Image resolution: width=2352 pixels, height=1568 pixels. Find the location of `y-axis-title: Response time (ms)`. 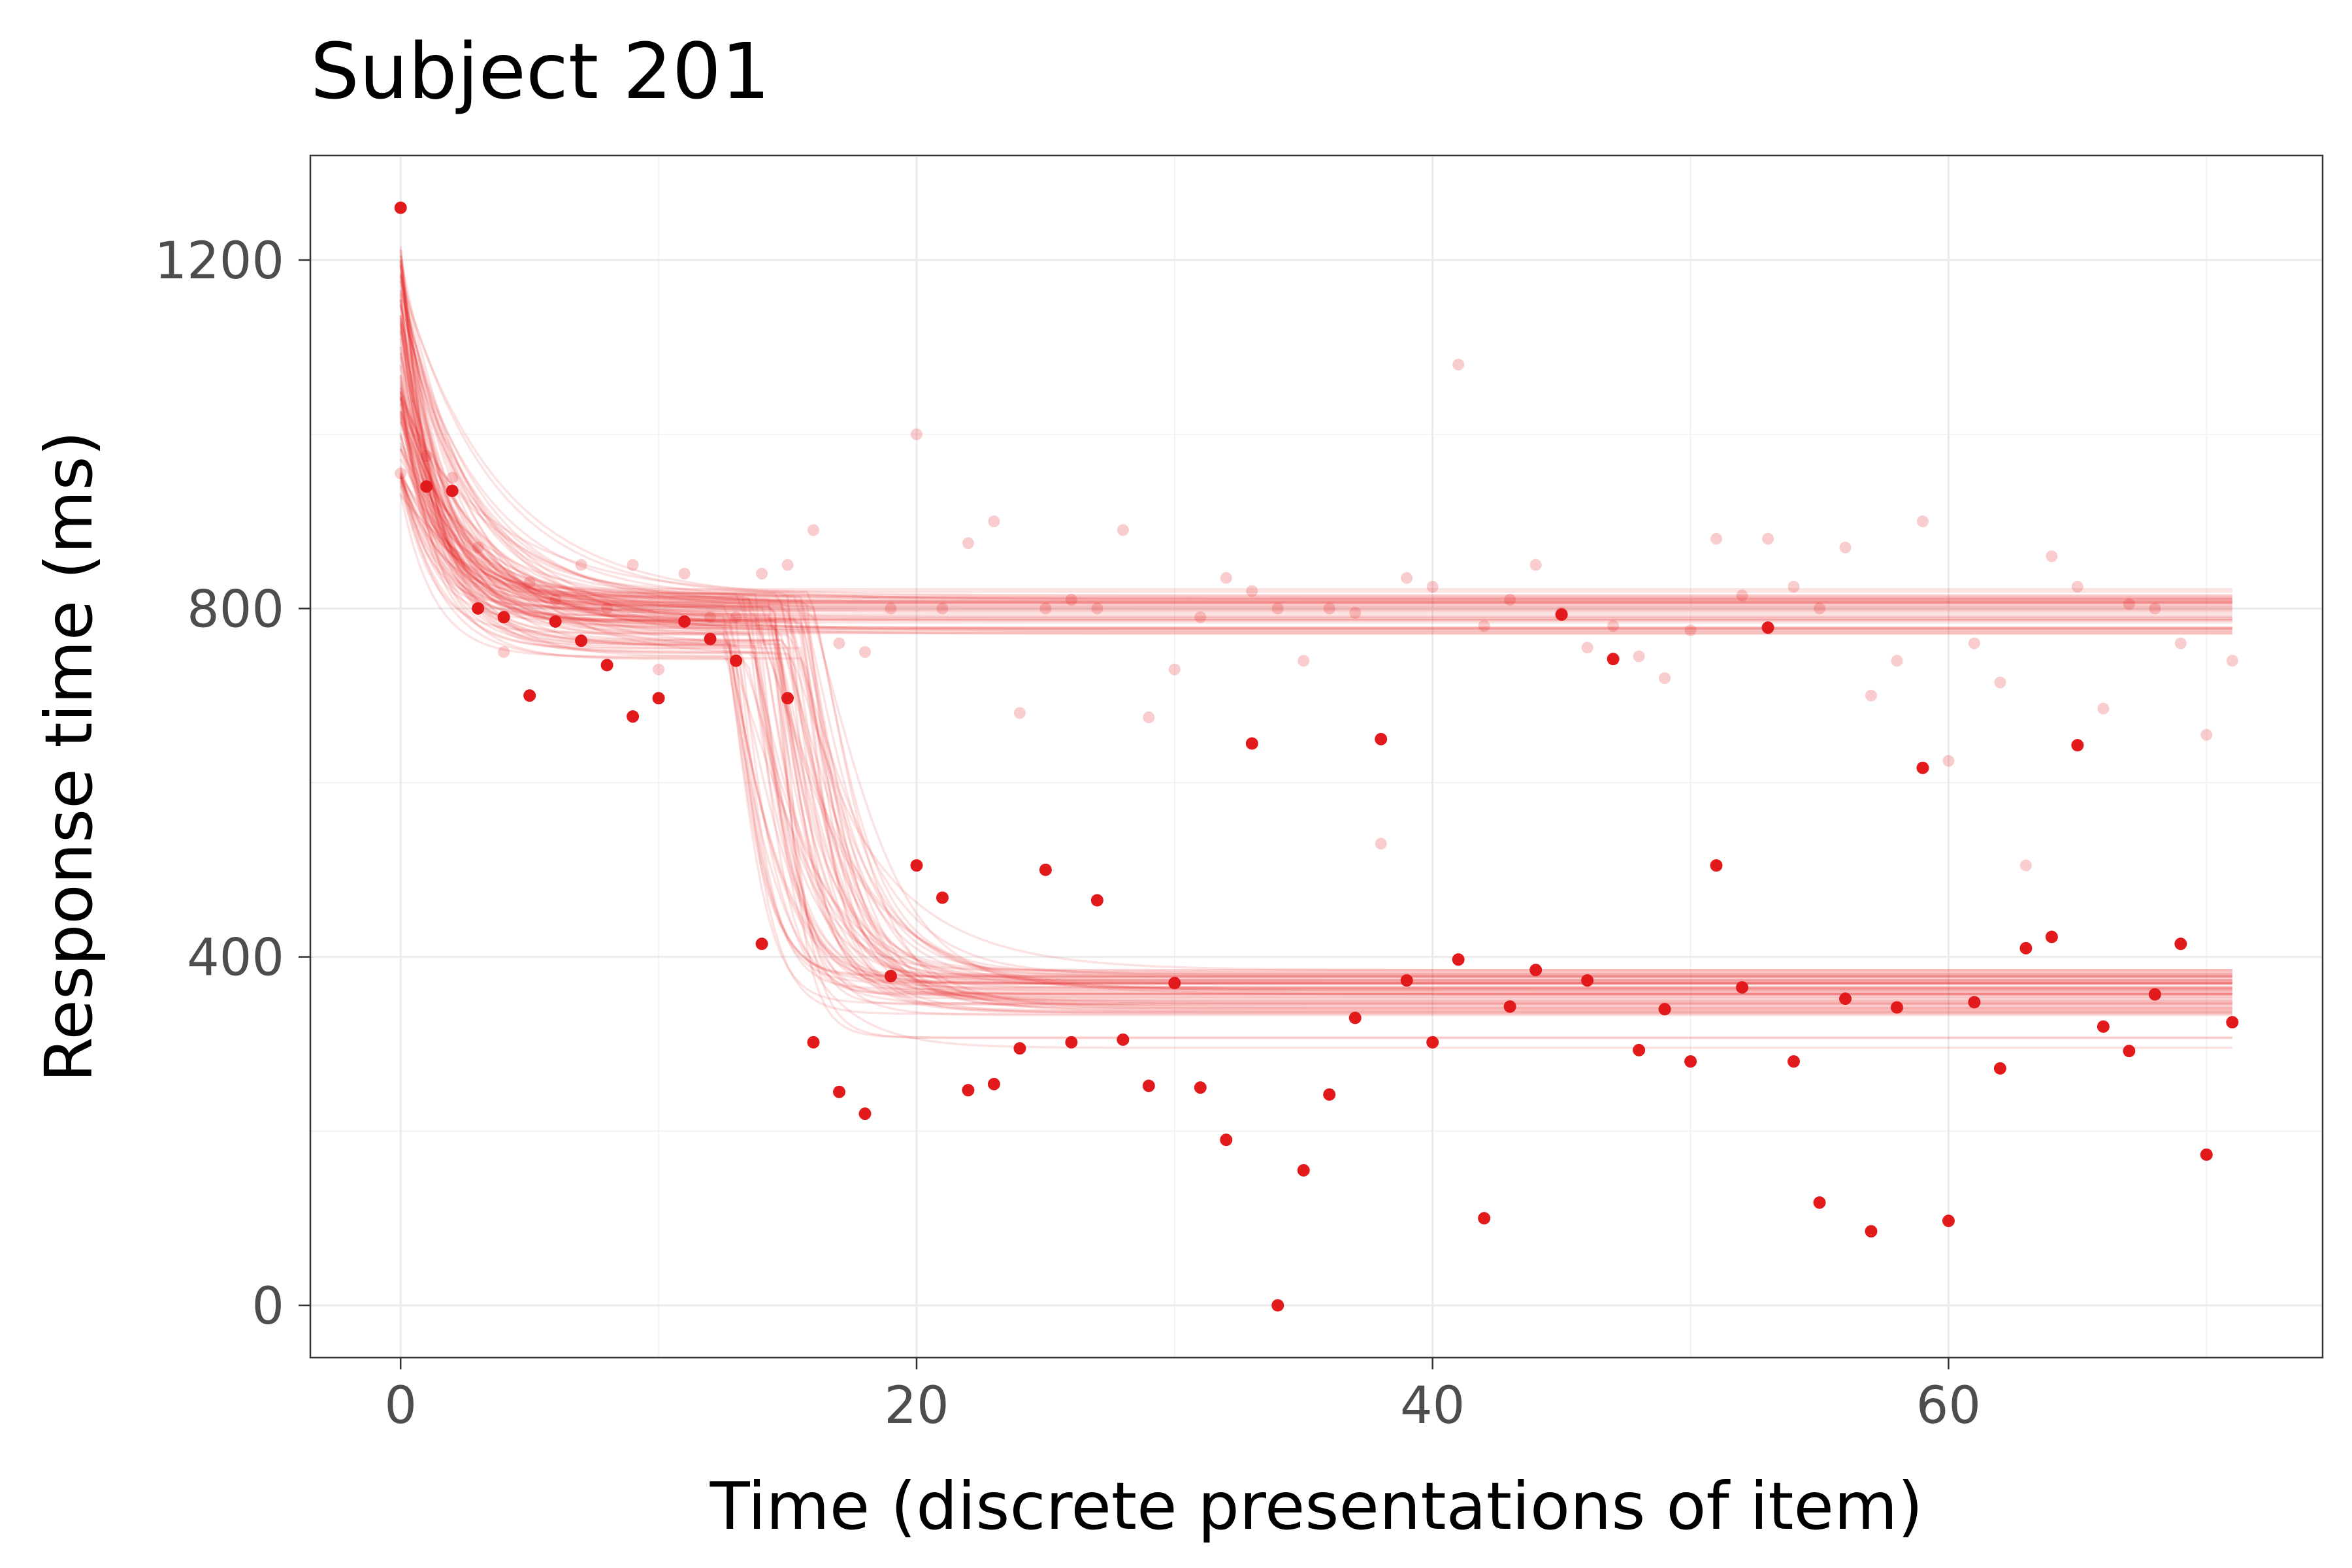

y-axis-title: Response time (ms) is located at coordinates (69, 756).